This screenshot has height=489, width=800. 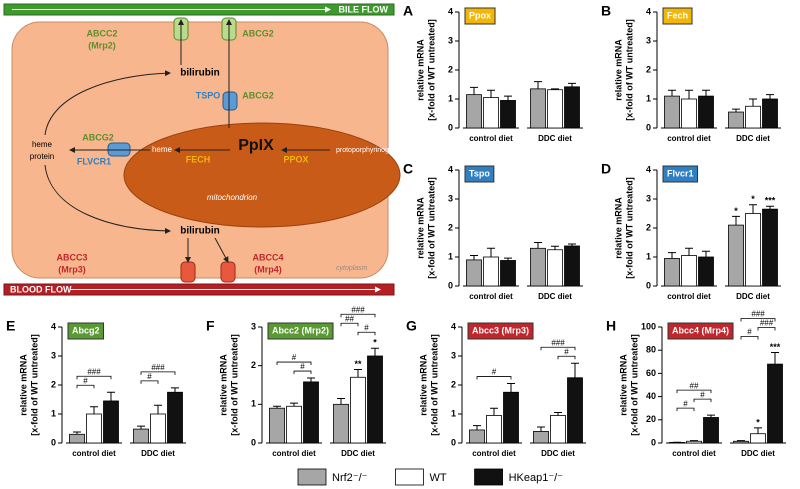 I want to click on label: BLOOD FLOW, so click(x=41, y=289).